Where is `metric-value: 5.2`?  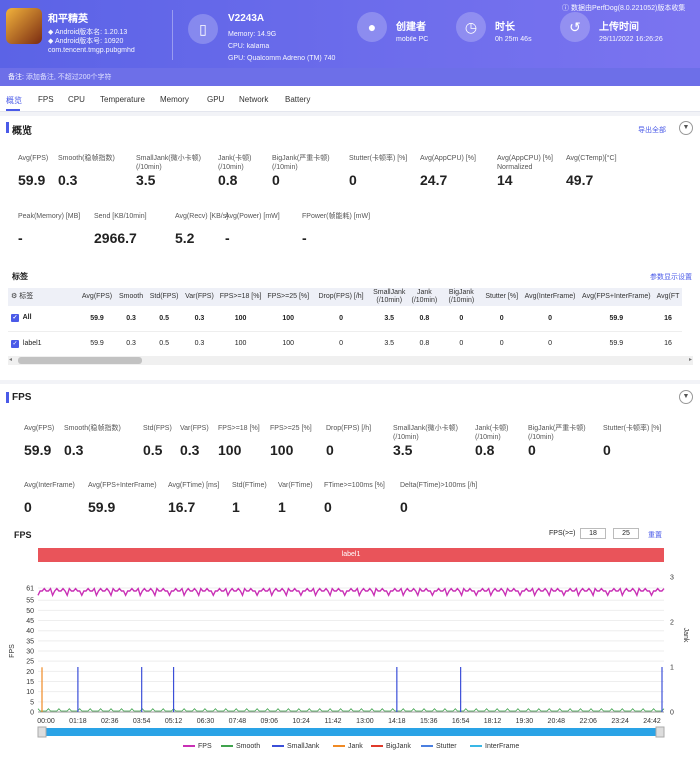 metric-value: 5.2 is located at coordinates (185, 238).